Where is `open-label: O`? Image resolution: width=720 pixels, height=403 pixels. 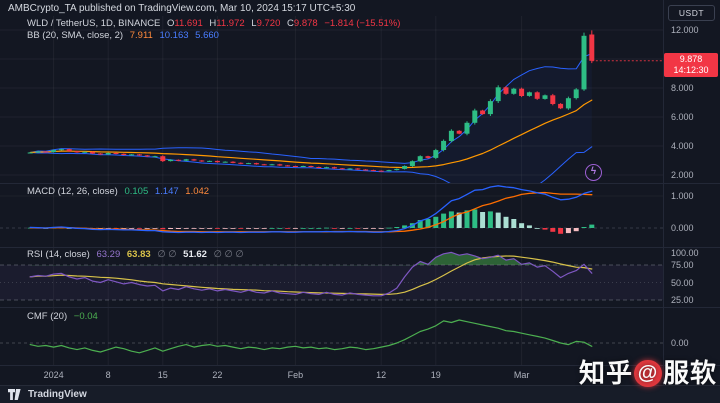
open-label: O is located at coordinates (171, 23).